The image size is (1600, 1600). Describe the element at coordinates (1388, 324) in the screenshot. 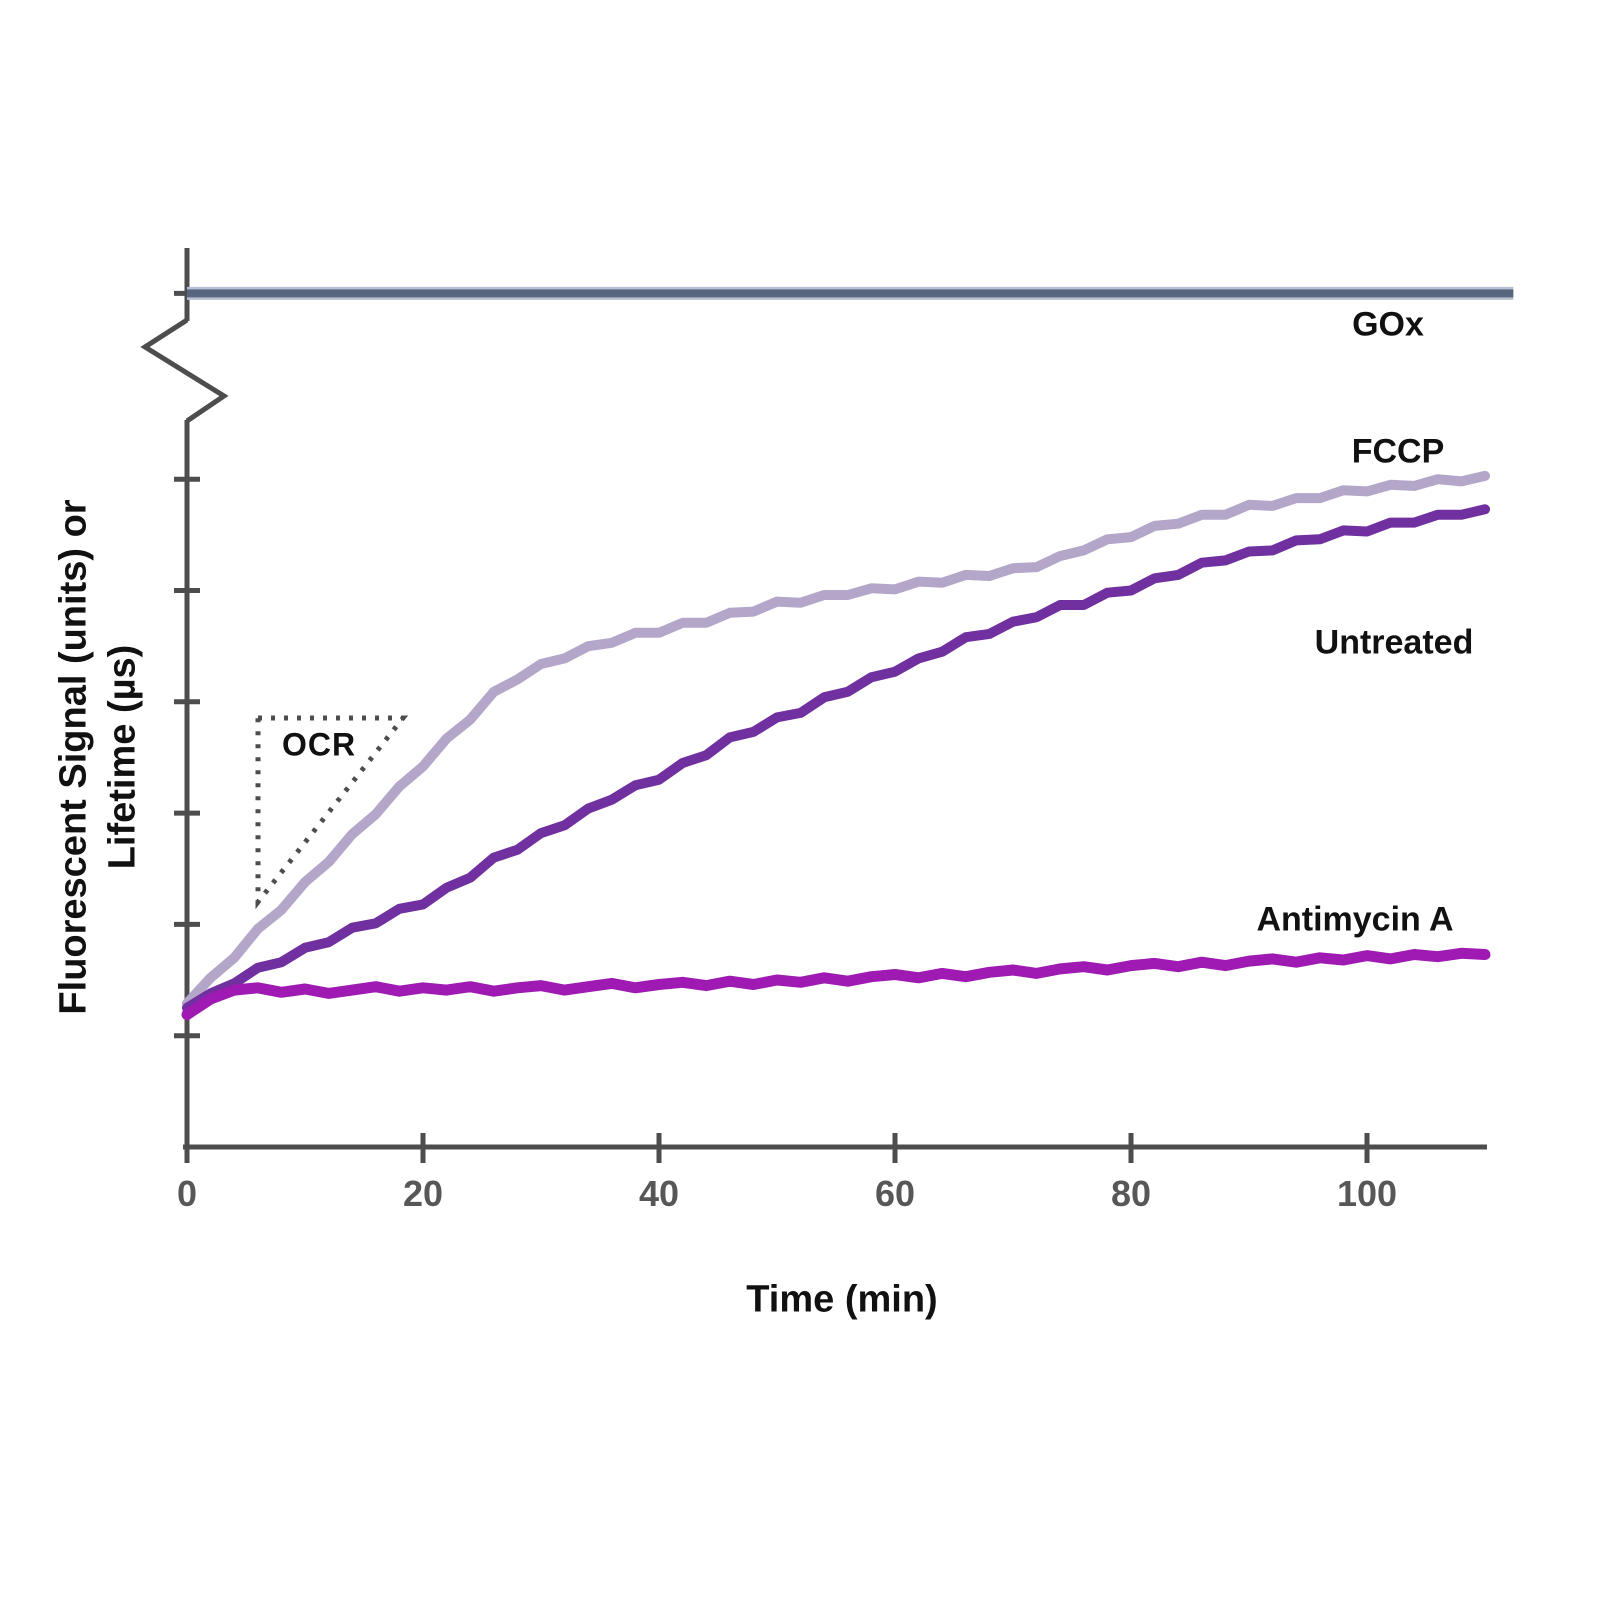

I see `gox-series-label: GOx` at that location.